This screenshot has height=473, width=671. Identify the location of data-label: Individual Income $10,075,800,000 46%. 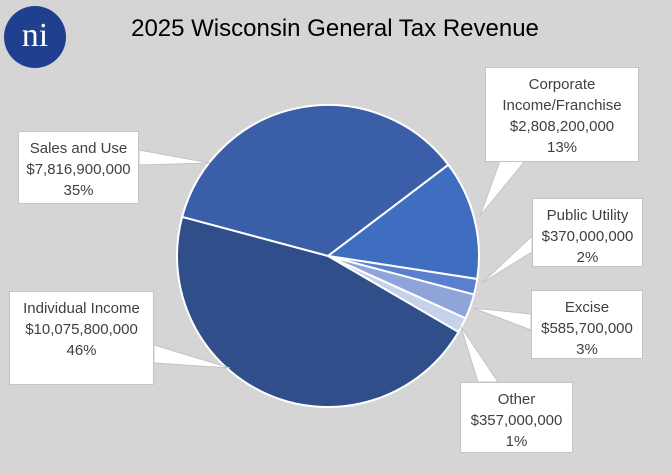
(81, 338).